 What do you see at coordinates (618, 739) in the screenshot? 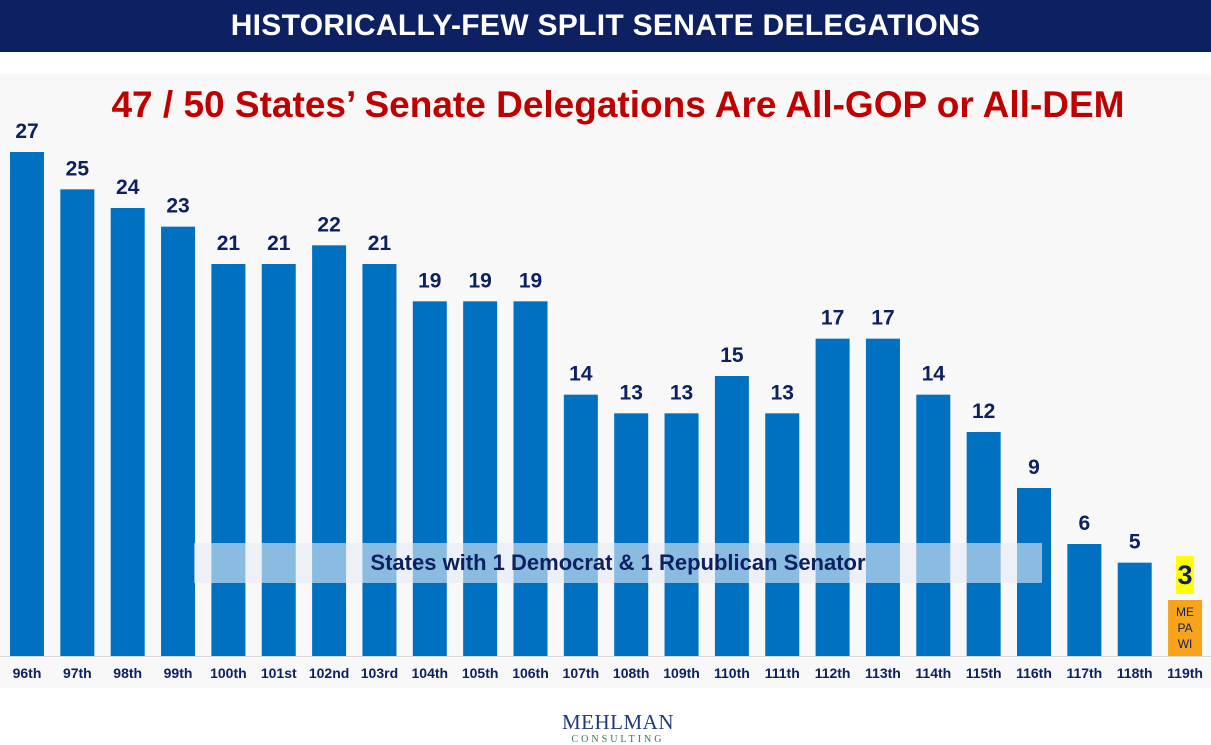
I see `logo-sub: CONSULTING` at bounding box center [618, 739].